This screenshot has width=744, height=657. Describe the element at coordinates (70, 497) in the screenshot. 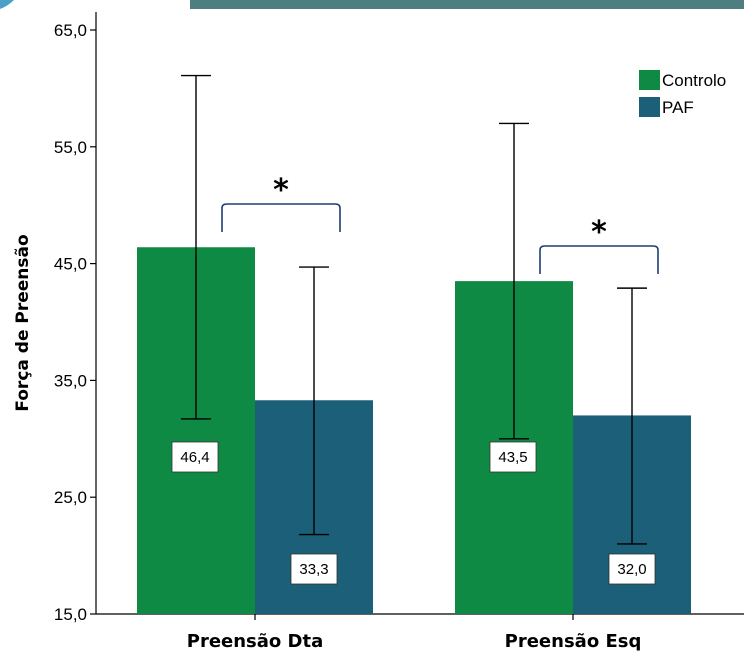

I see `y-tick-label: 25,0` at that location.